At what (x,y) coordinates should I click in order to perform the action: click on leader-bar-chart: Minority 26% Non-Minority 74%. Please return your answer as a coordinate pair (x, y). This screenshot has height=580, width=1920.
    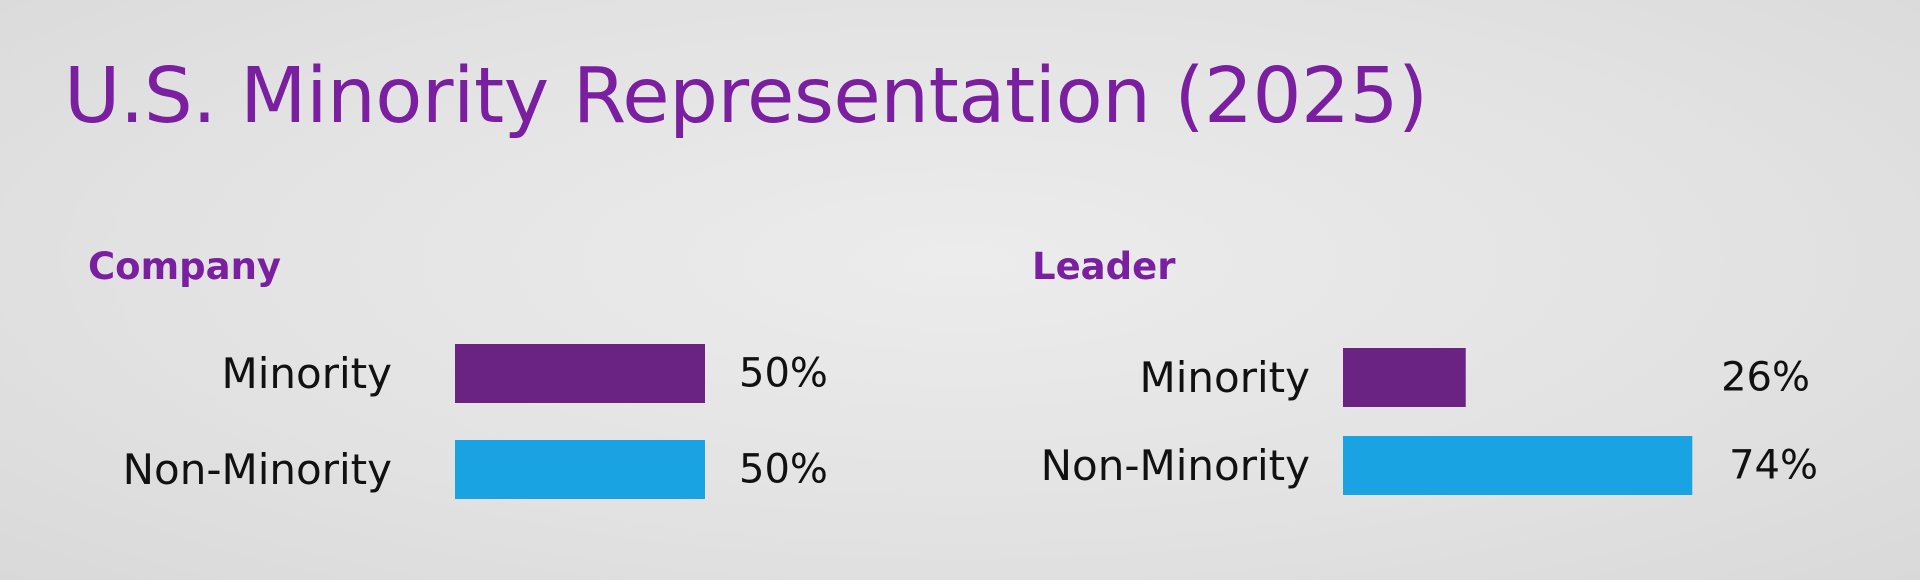
    Looking at the image, I should click on (1429, 421).